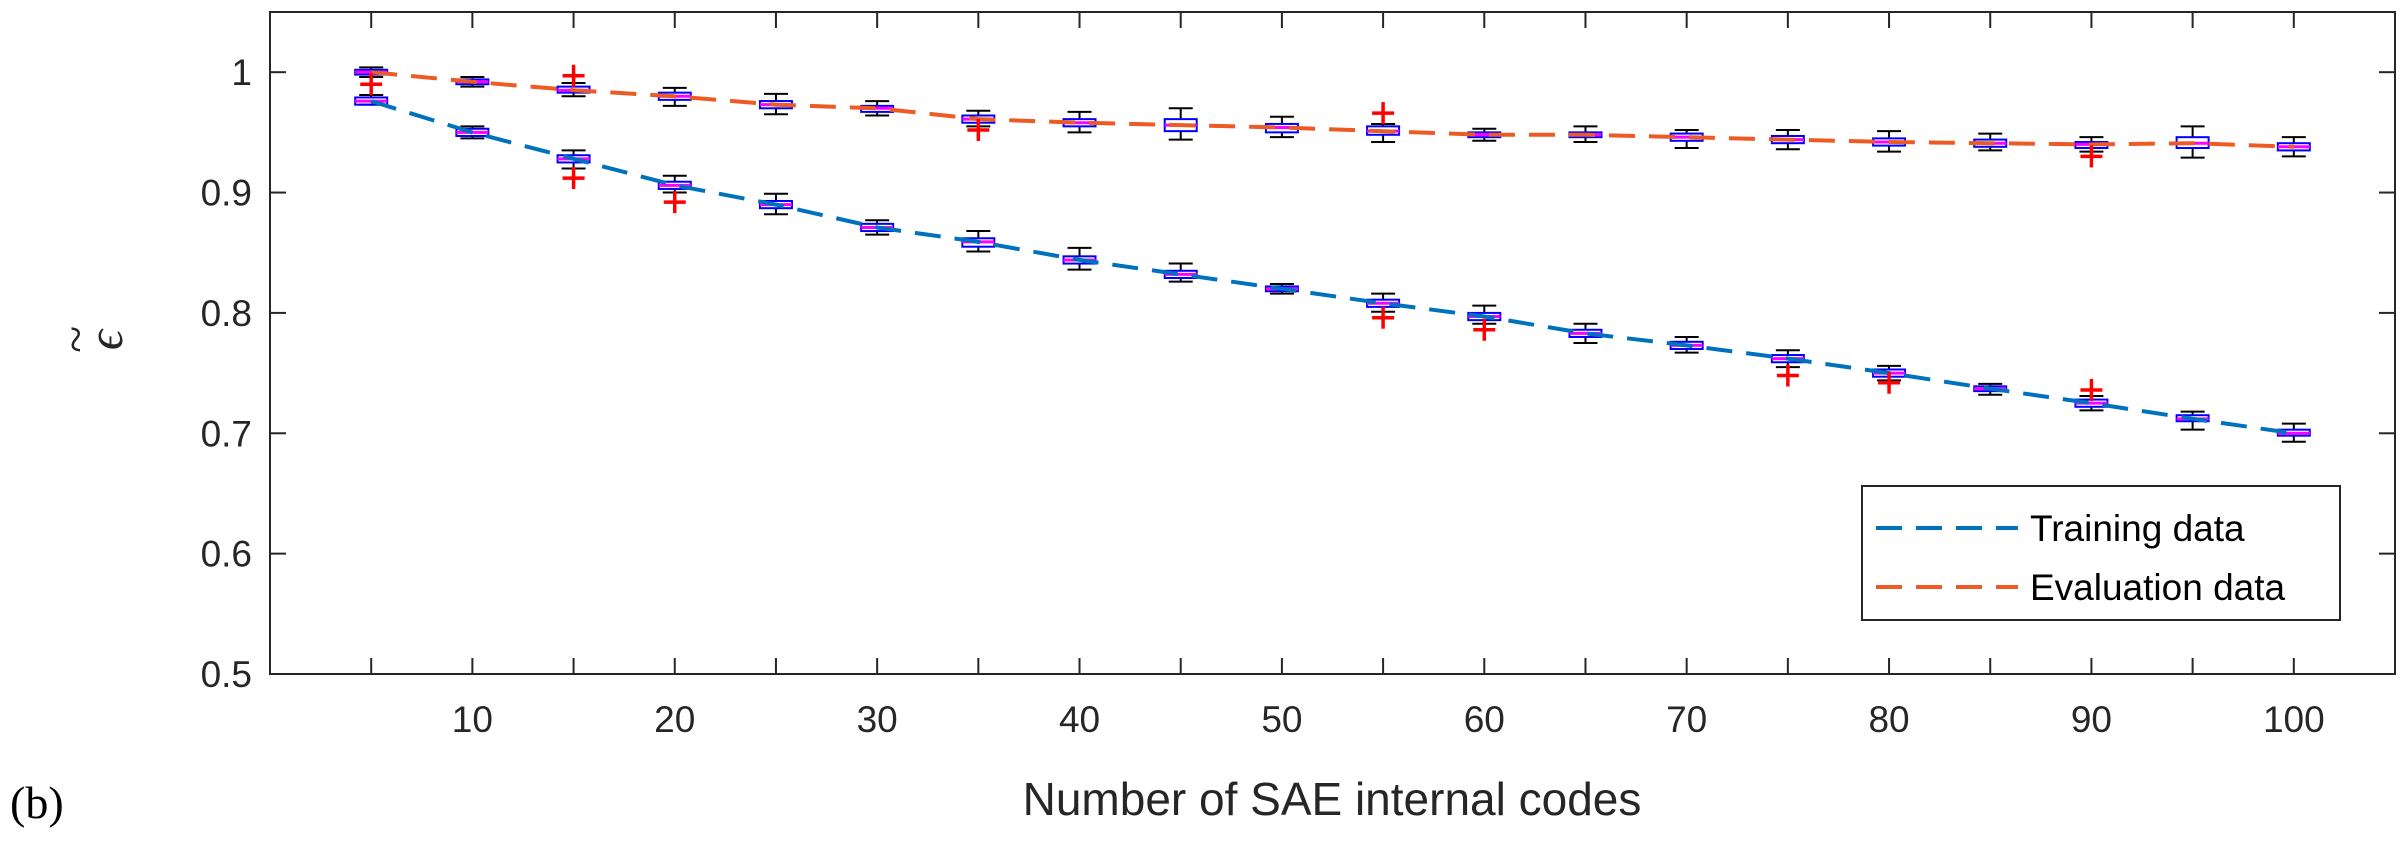  I want to click on x-axis-label: Number of SAE internal codes, so click(1332, 799).